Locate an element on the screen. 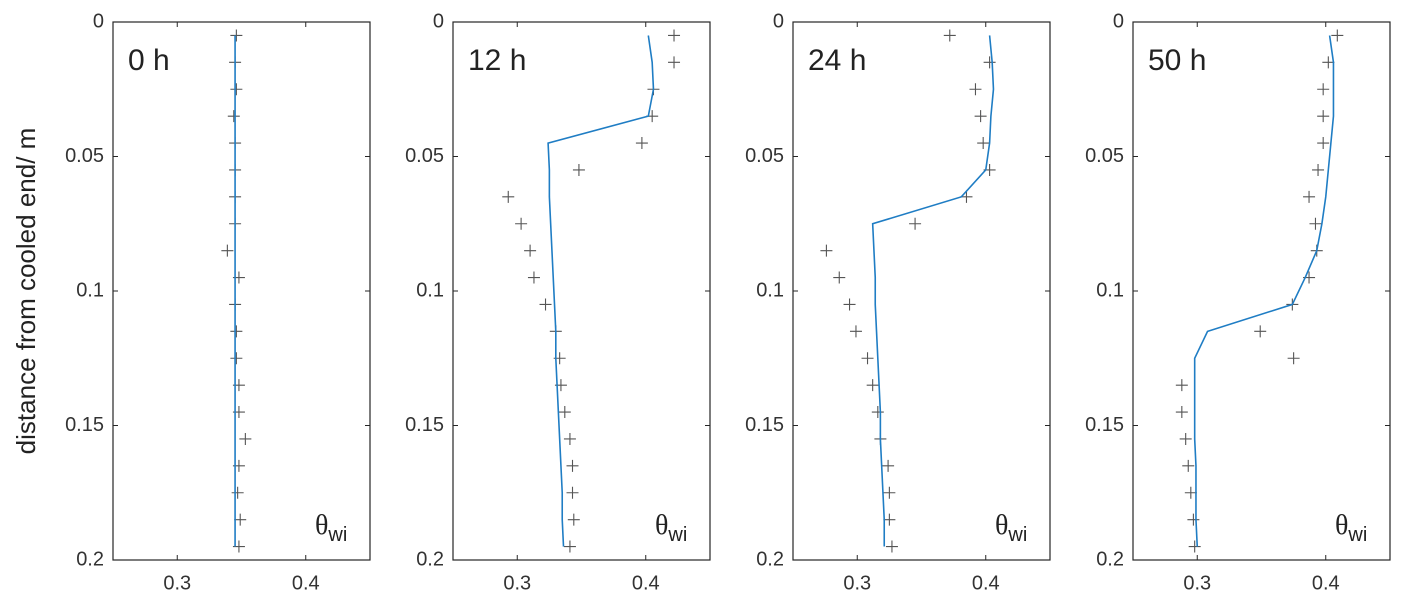 The height and width of the screenshot is (606, 1405). y-axis-label: distance from cooled end/ m is located at coordinates (26, 291).